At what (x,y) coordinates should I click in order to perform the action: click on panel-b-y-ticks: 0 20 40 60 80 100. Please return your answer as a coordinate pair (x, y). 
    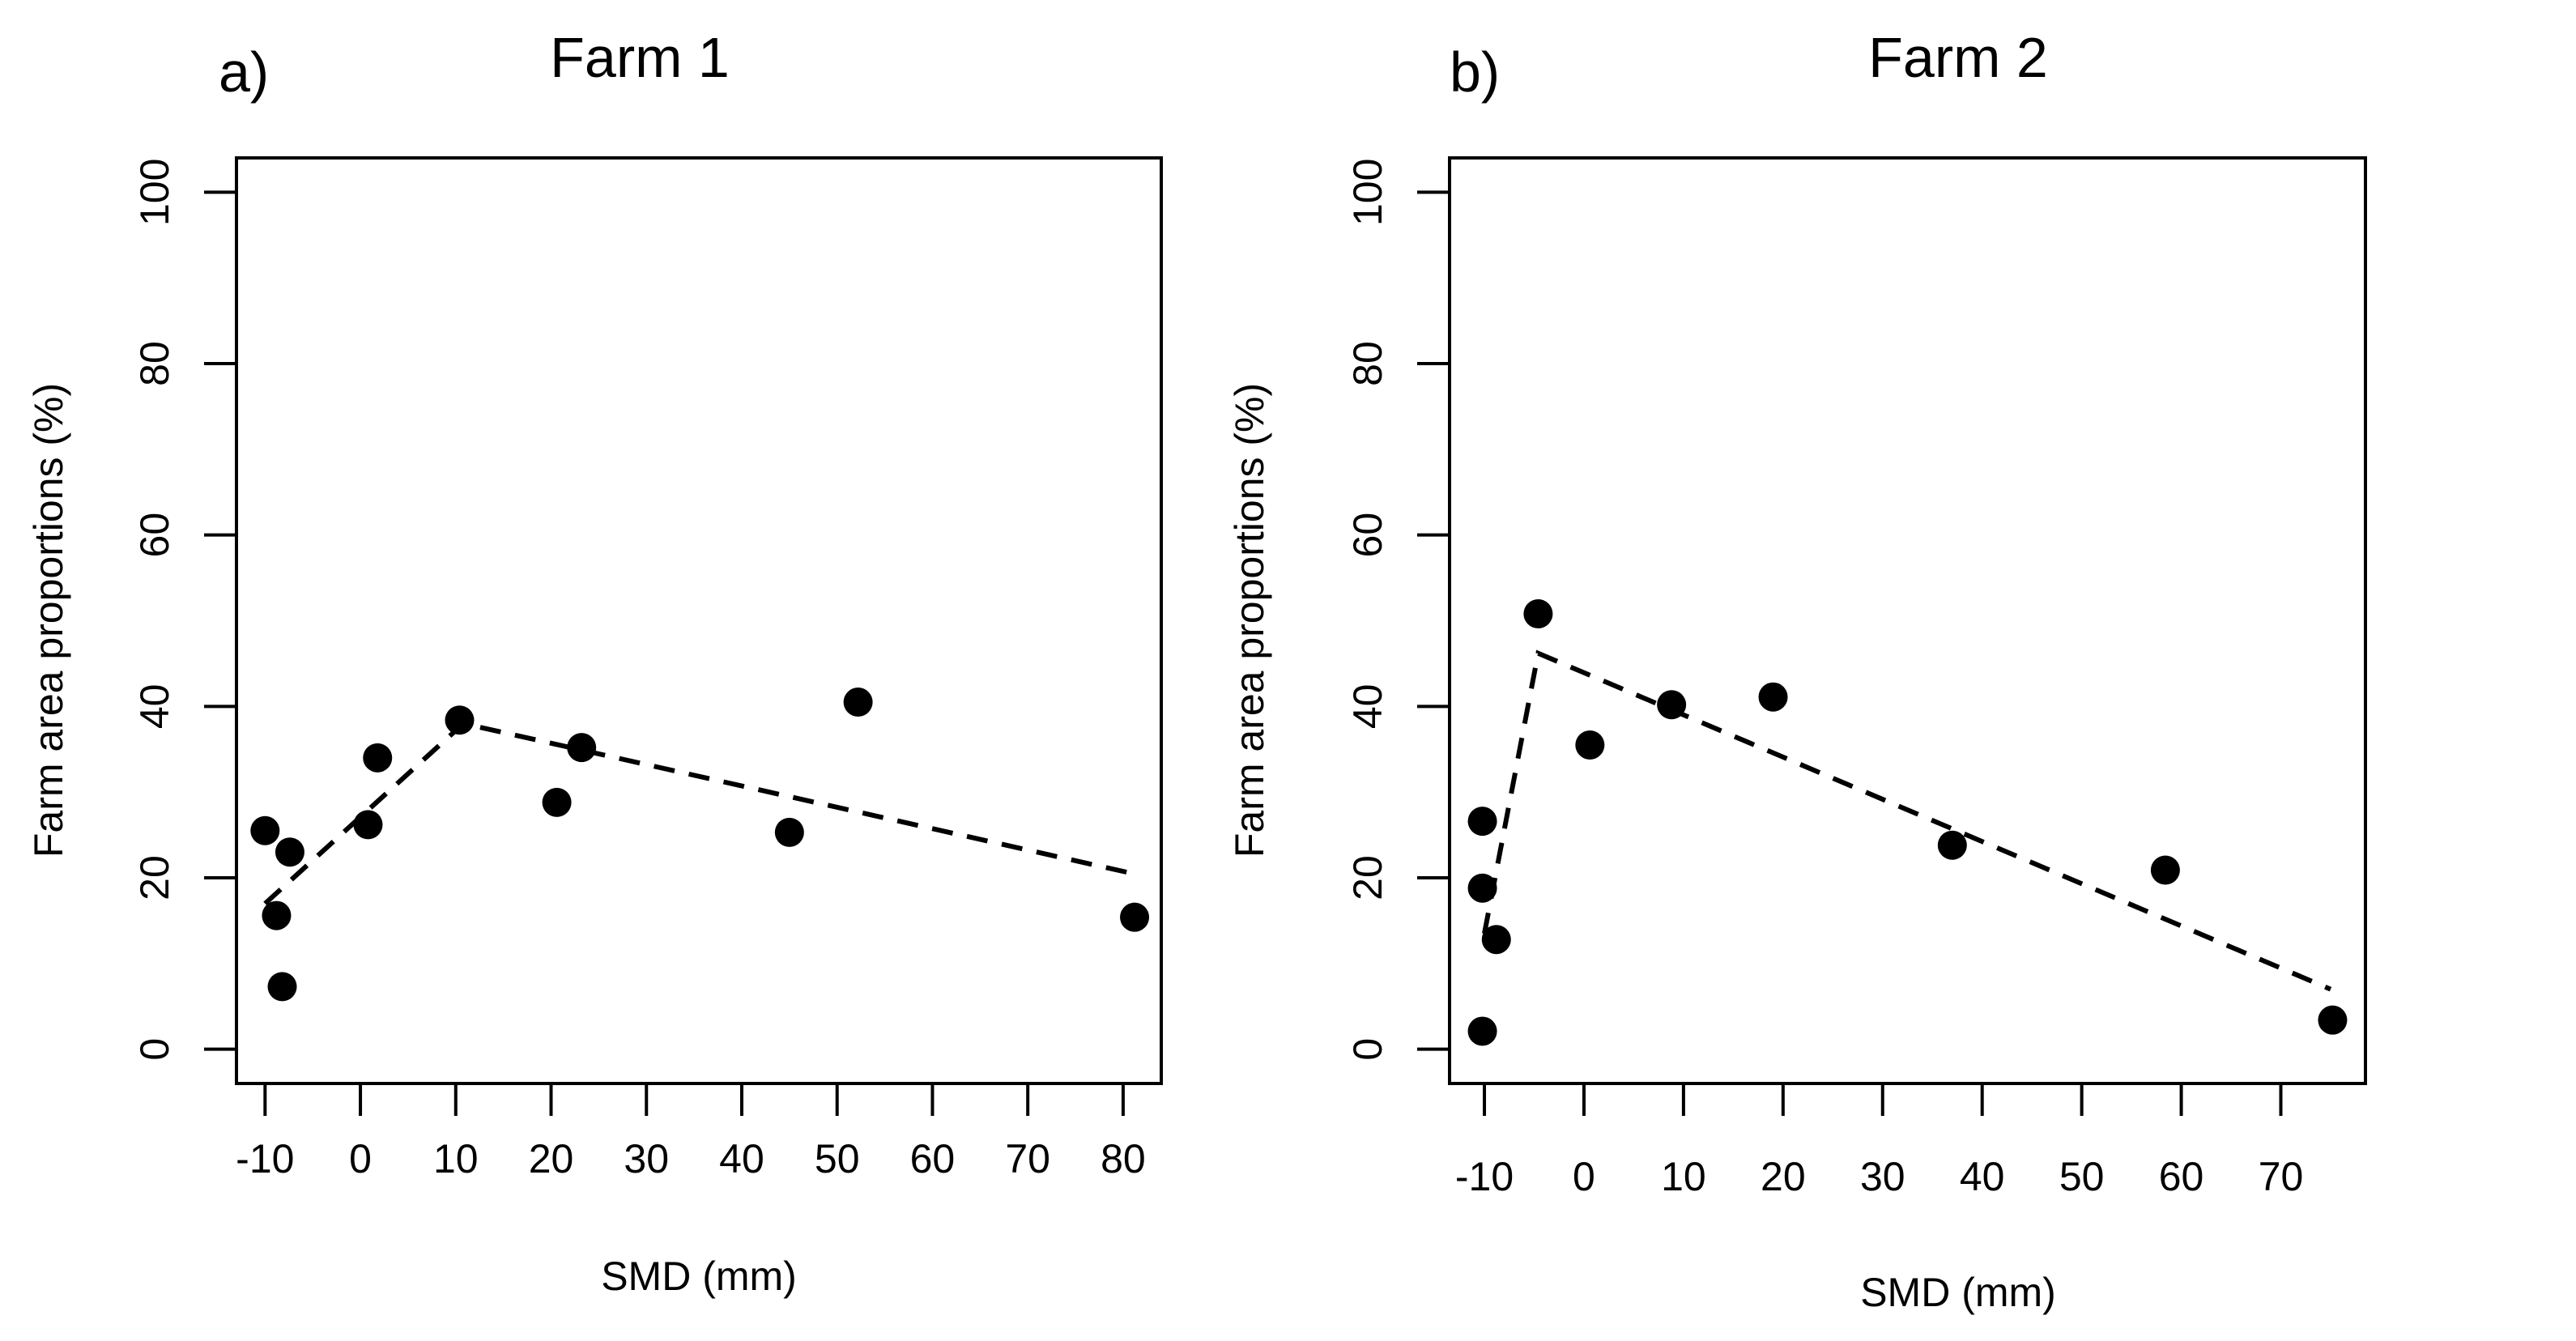
    Looking at the image, I should click on (1397, 610).